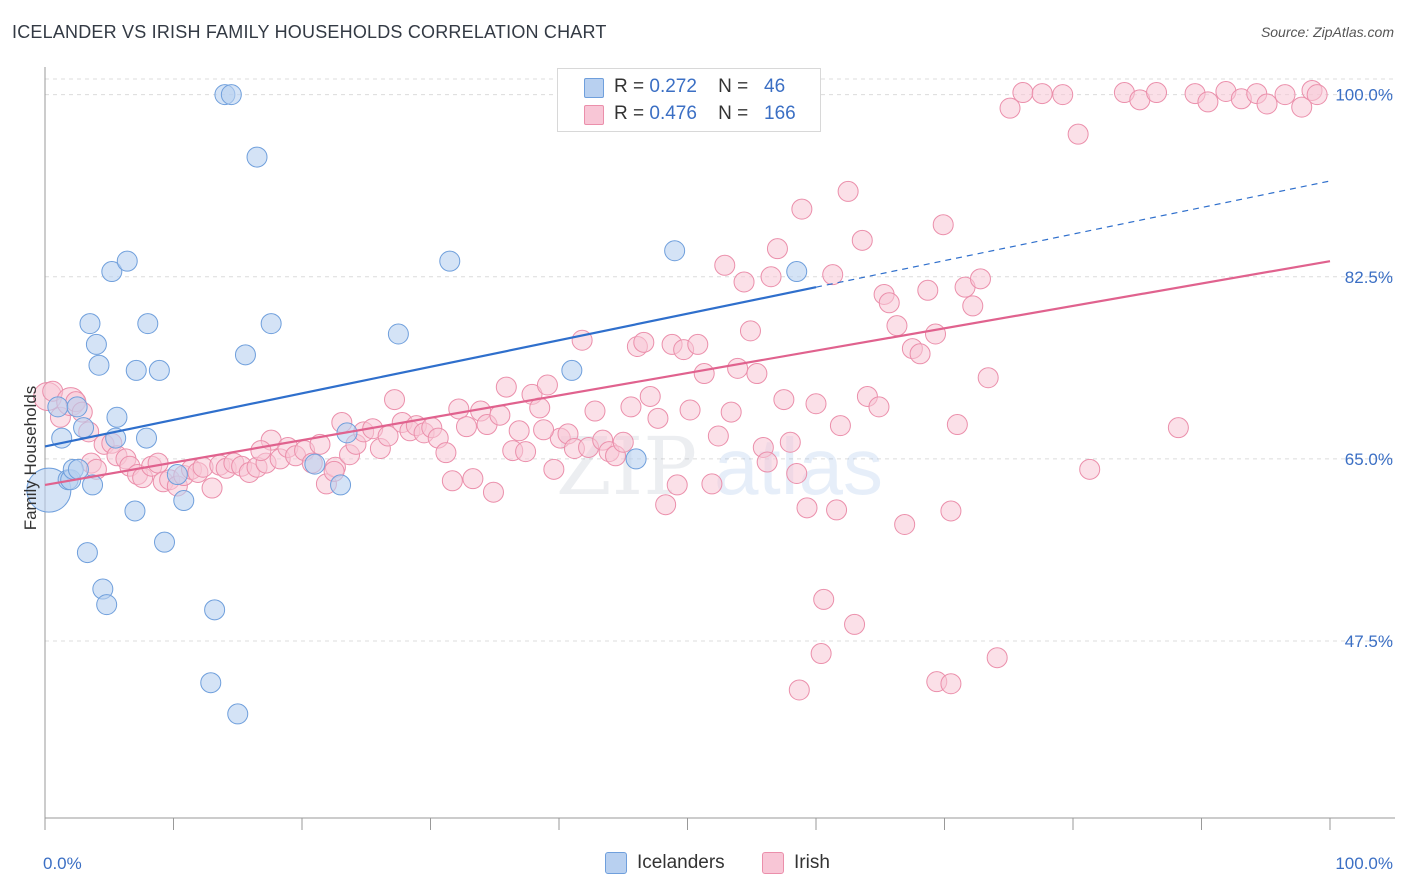  I want to click on y-tick-label: 47.5%, so click(1369, 641).